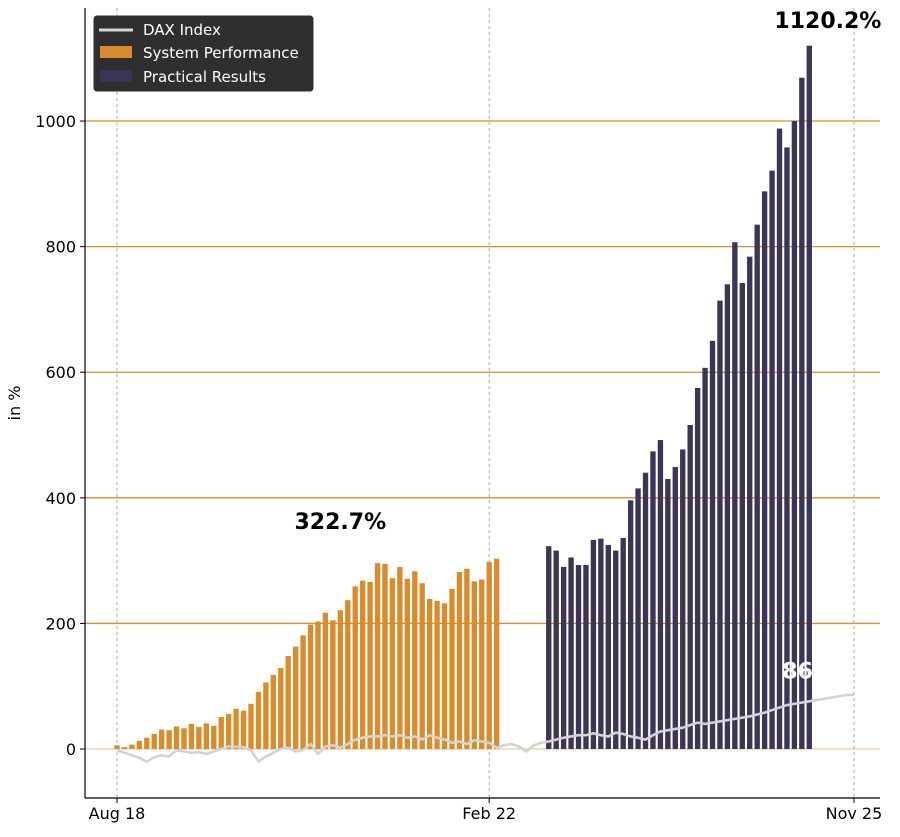 This screenshot has width=900, height=837. Describe the element at coordinates (827, 21) in the screenshot. I see `annotation-label: 1120.2%` at that location.